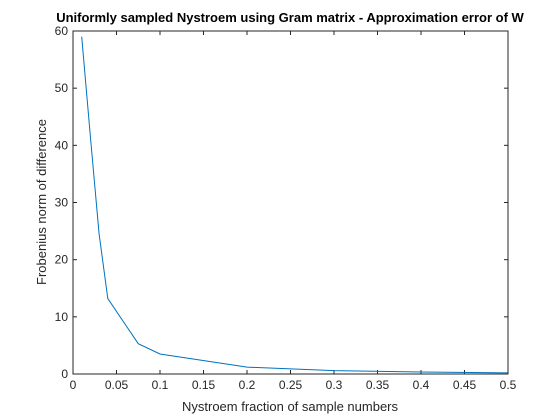 Image resolution: width=560 pixels, height=420 pixels. What do you see at coordinates (62, 203) in the screenshot?
I see `y-tick-label: 30` at bounding box center [62, 203].